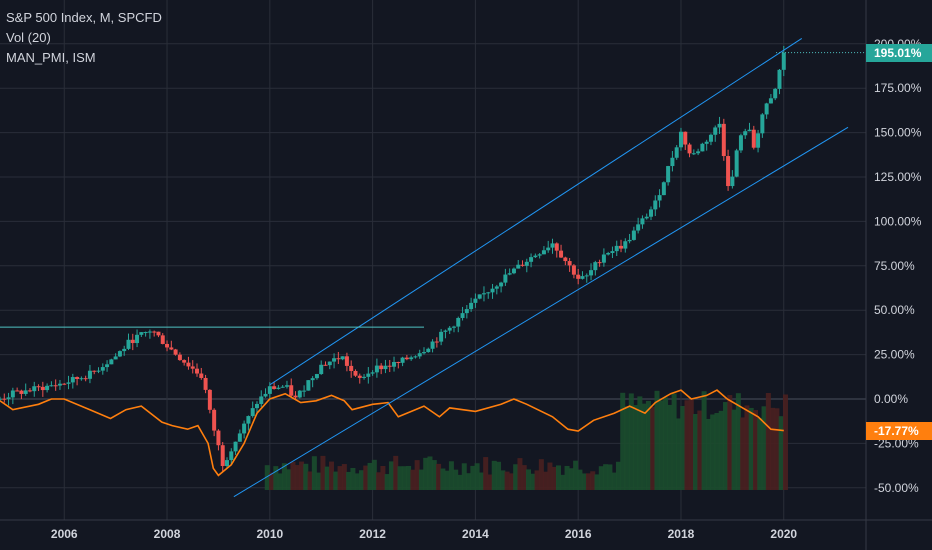 This screenshot has height=550, width=932. I want to click on x-tick-label: 2020, so click(783, 534).